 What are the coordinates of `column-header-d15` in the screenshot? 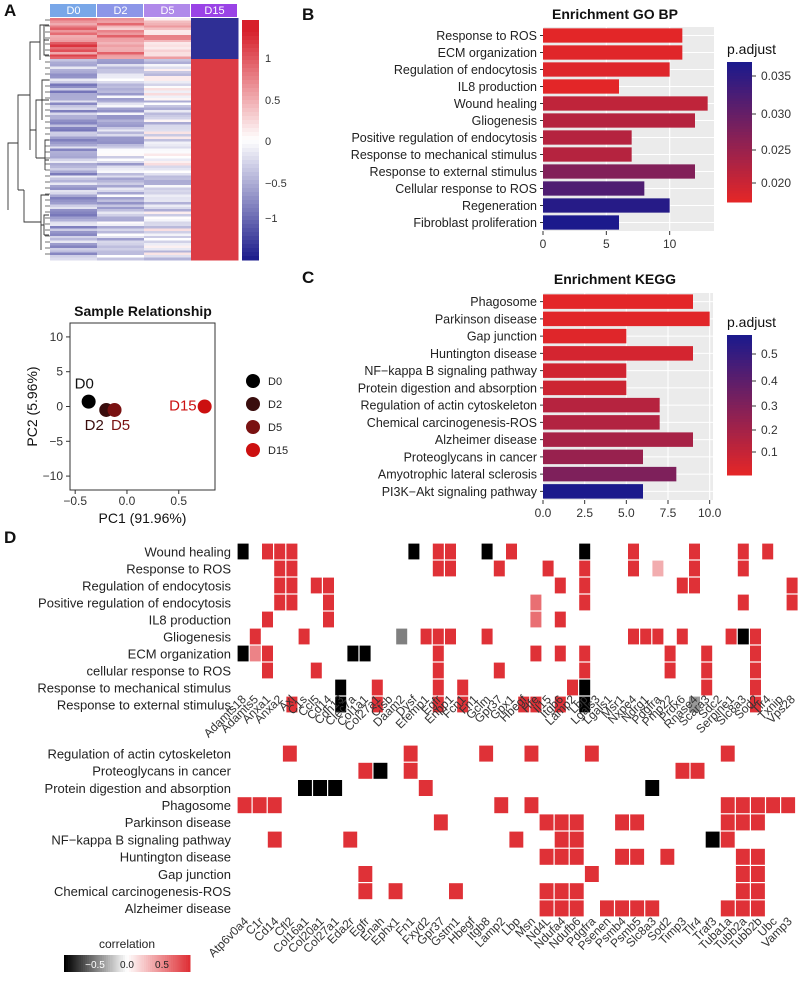 It's located at (214, 10).